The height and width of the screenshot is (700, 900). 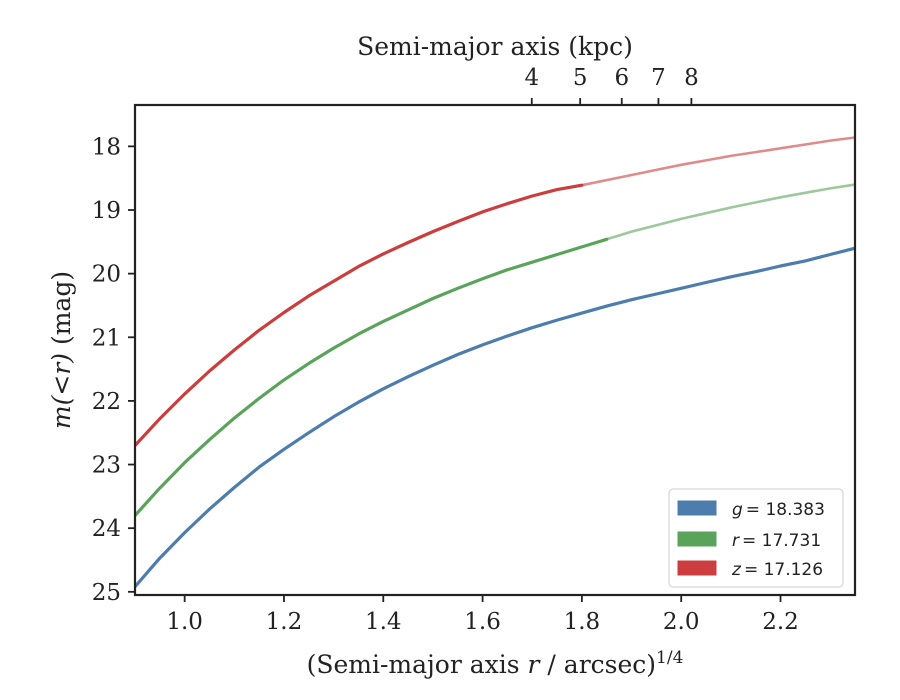 I want to click on legend-label-r: r = 17.731, so click(x=776, y=541).